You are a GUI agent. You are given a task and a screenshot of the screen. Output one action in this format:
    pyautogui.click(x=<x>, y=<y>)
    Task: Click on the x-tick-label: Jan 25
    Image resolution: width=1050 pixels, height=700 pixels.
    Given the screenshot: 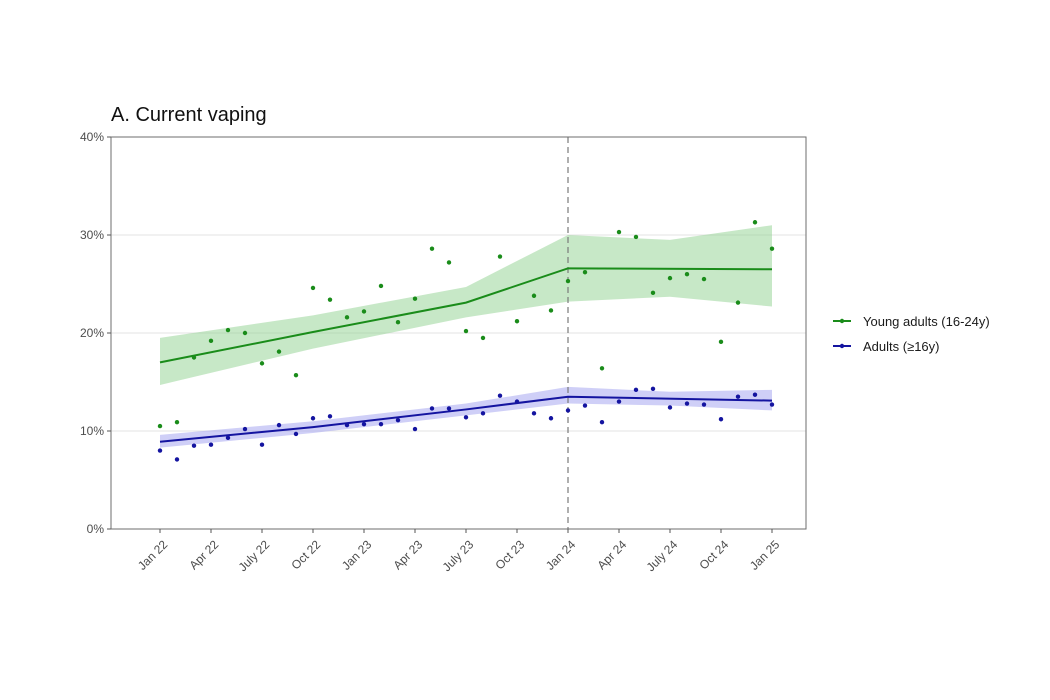 What is the action you would take?
    pyautogui.click(x=765, y=555)
    